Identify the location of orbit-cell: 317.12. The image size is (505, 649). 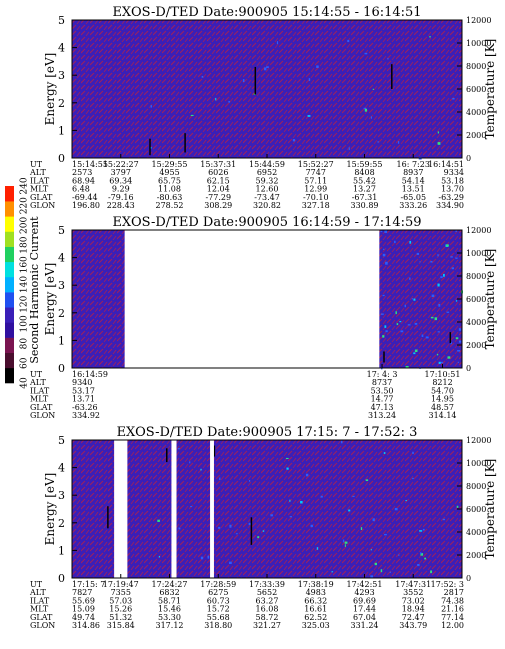
(170, 625).